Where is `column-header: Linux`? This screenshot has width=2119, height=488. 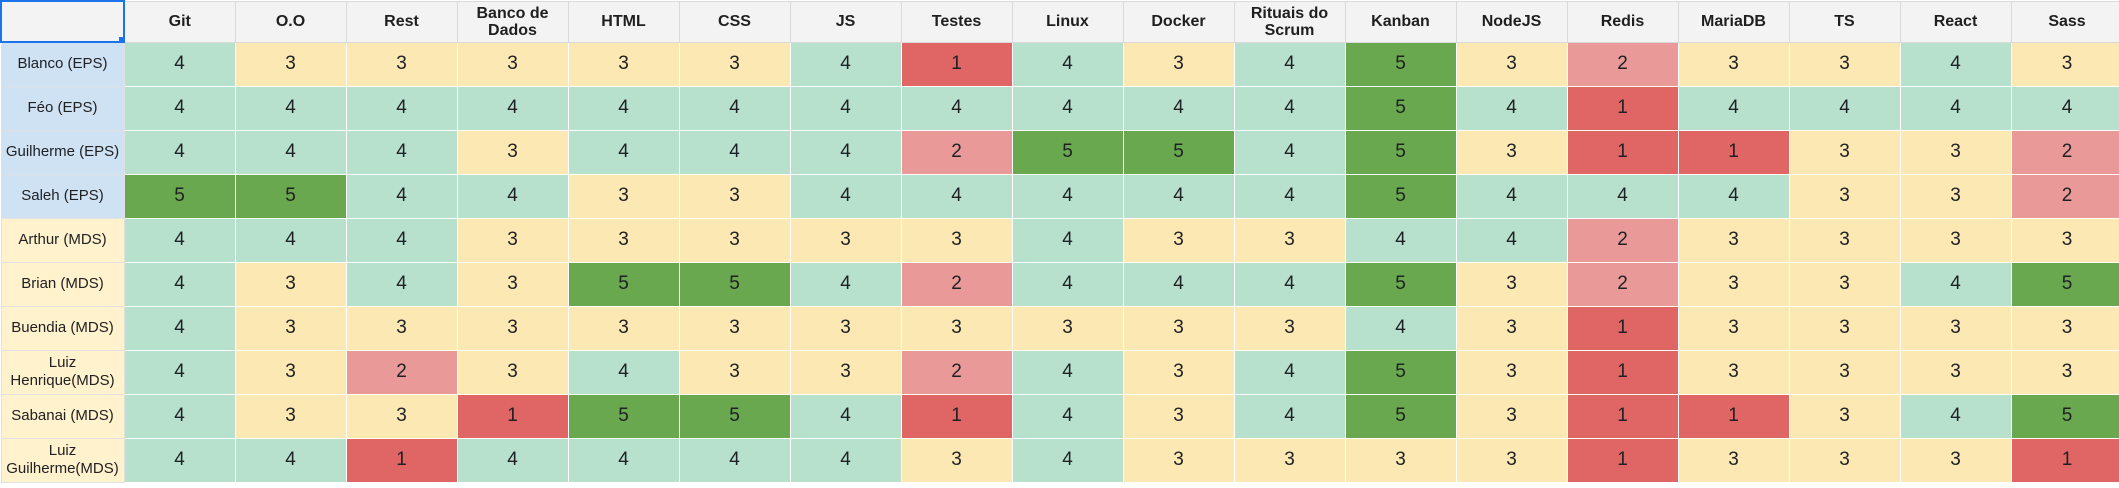 column-header: Linux is located at coordinates (1067, 21).